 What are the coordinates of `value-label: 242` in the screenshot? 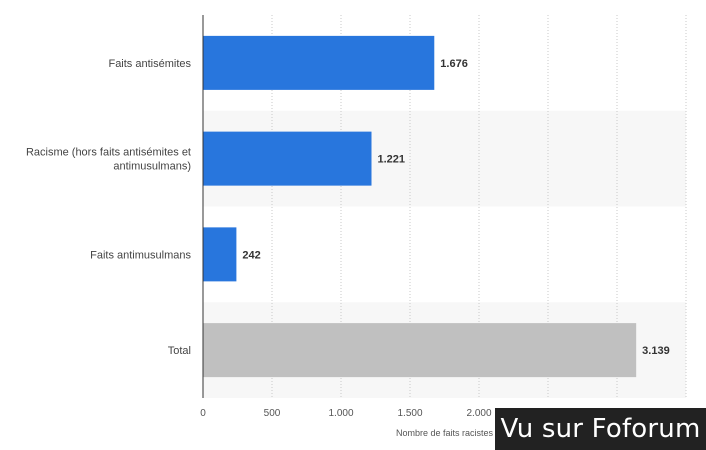 It's located at (251, 255).